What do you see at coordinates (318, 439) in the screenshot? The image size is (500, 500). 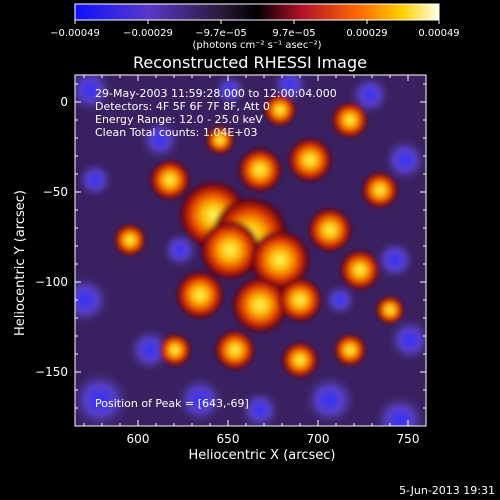 I see `x-tick-label: 700` at bounding box center [318, 439].